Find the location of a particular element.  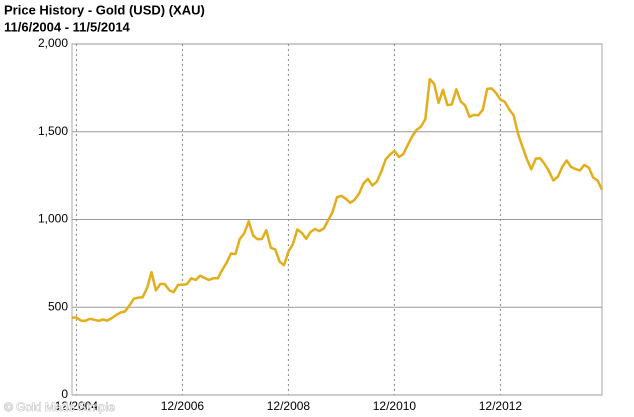

watermark: © Gold Made Simple is located at coordinates (59, 407).